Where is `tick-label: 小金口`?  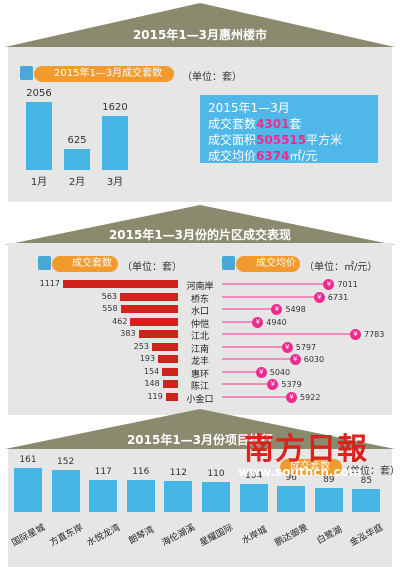
tick-label: 小金口 is located at coordinates (200, 399).